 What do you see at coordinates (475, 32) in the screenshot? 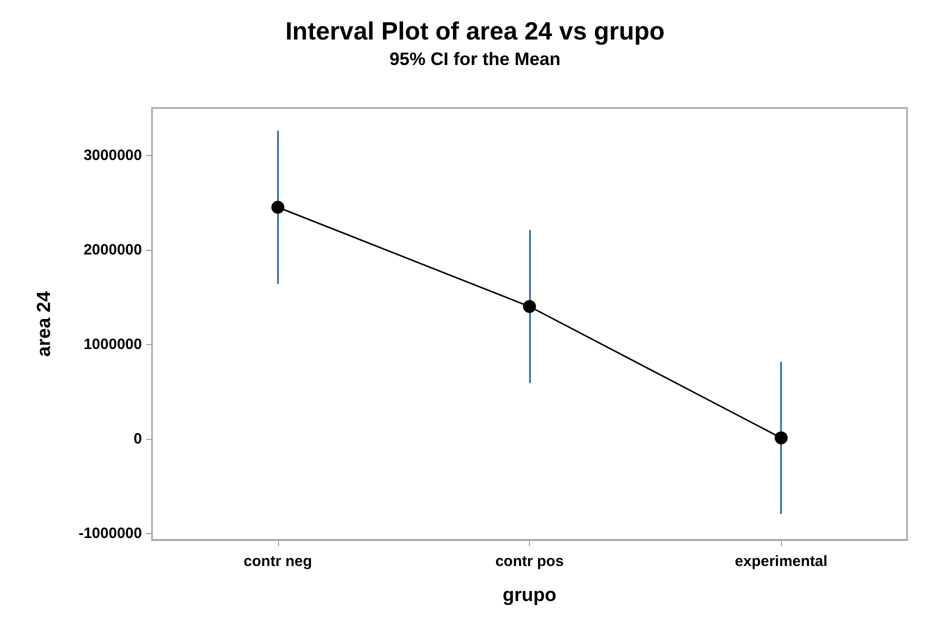
I see `chart-title: Interval Plot of area 24 vs grupo` at bounding box center [475, 32].